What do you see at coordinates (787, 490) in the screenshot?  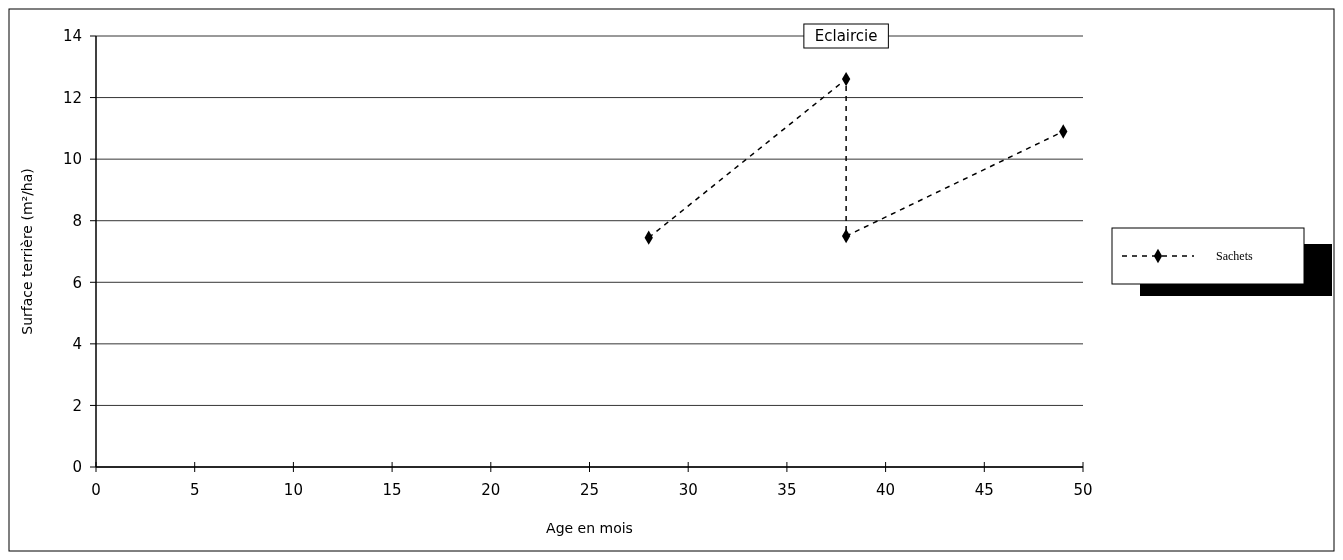 I see `x-tick-label: 35` at bounding box center [787, 490].